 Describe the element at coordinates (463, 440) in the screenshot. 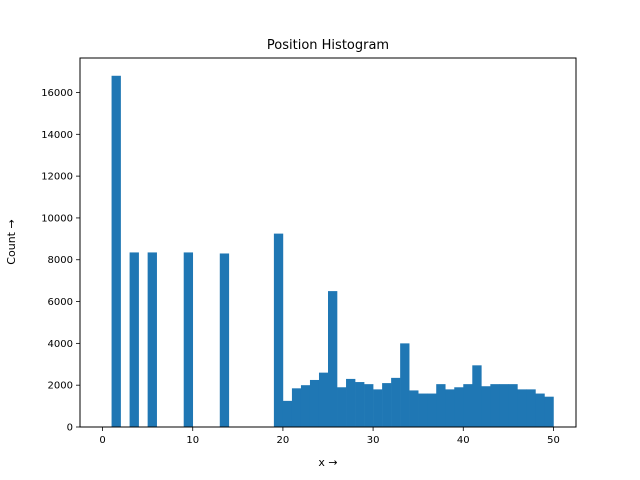

I see `x-tick-label: 40` at that location.